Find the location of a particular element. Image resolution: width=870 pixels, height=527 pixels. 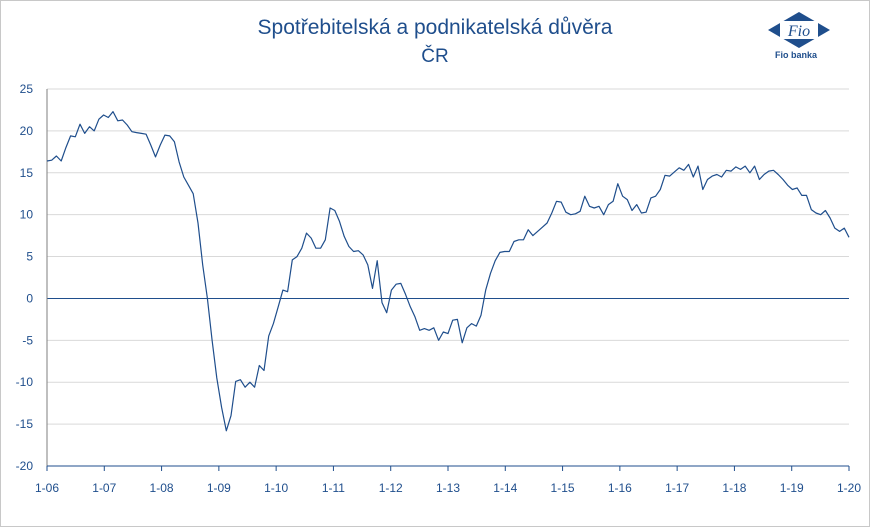

y-tick-label: -10 is located at coordinates (25, 382).